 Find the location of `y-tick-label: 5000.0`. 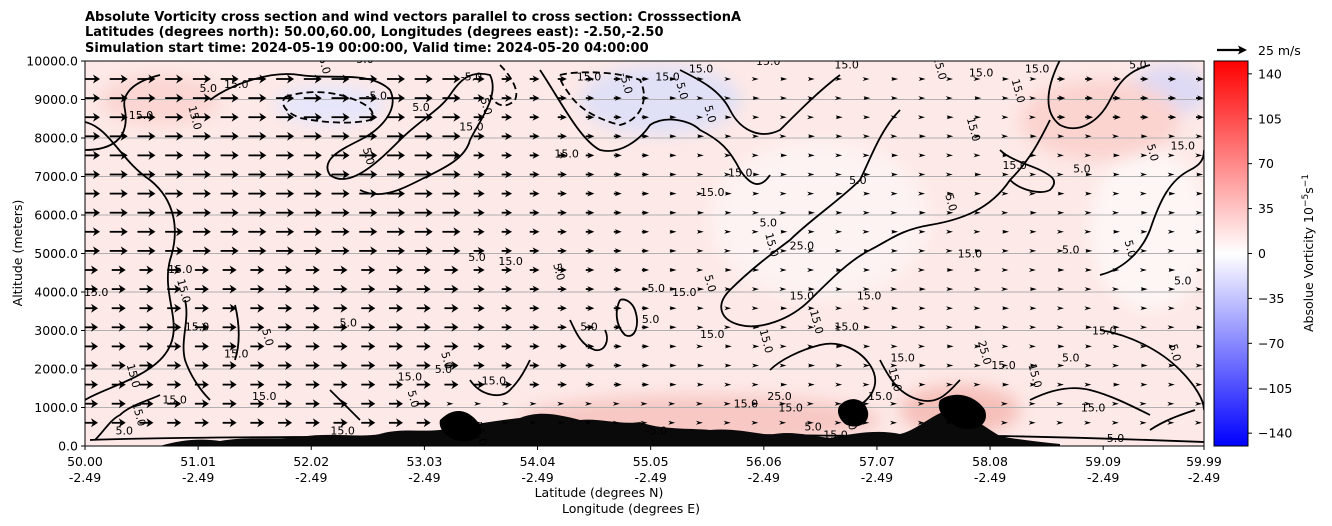

y-tick-label: 5000.0 is located at coordinates (56, 253).